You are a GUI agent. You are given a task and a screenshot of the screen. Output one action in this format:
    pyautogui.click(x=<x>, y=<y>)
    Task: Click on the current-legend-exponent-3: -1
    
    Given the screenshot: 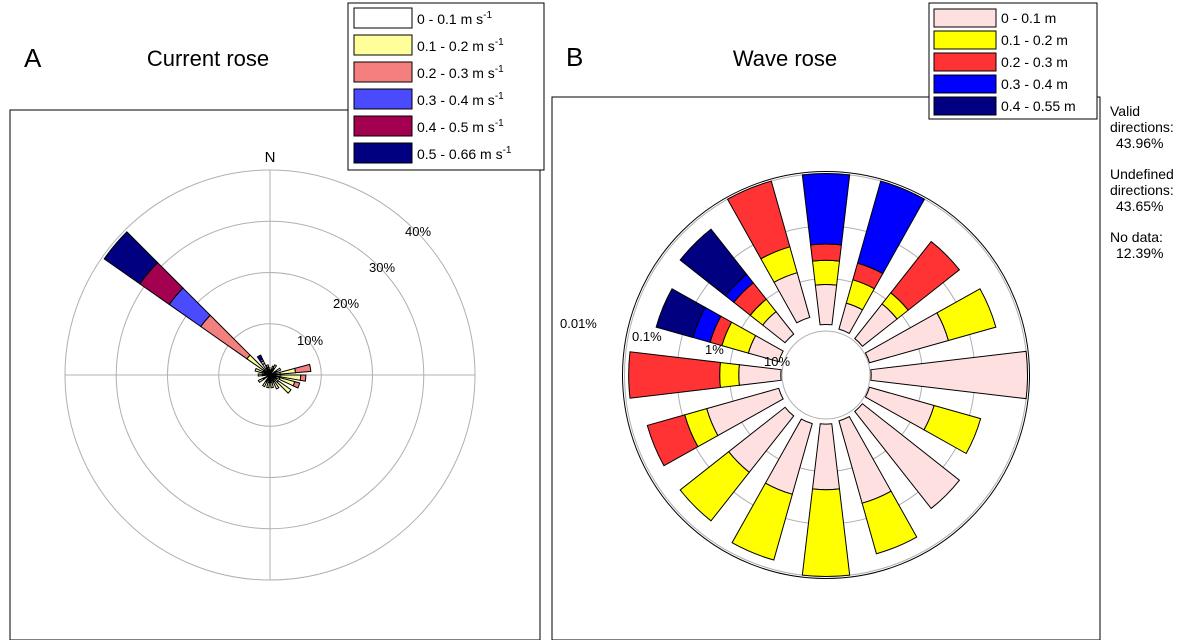 What is the action you would take?
    pyautogui.click(x=499, y=69)
    